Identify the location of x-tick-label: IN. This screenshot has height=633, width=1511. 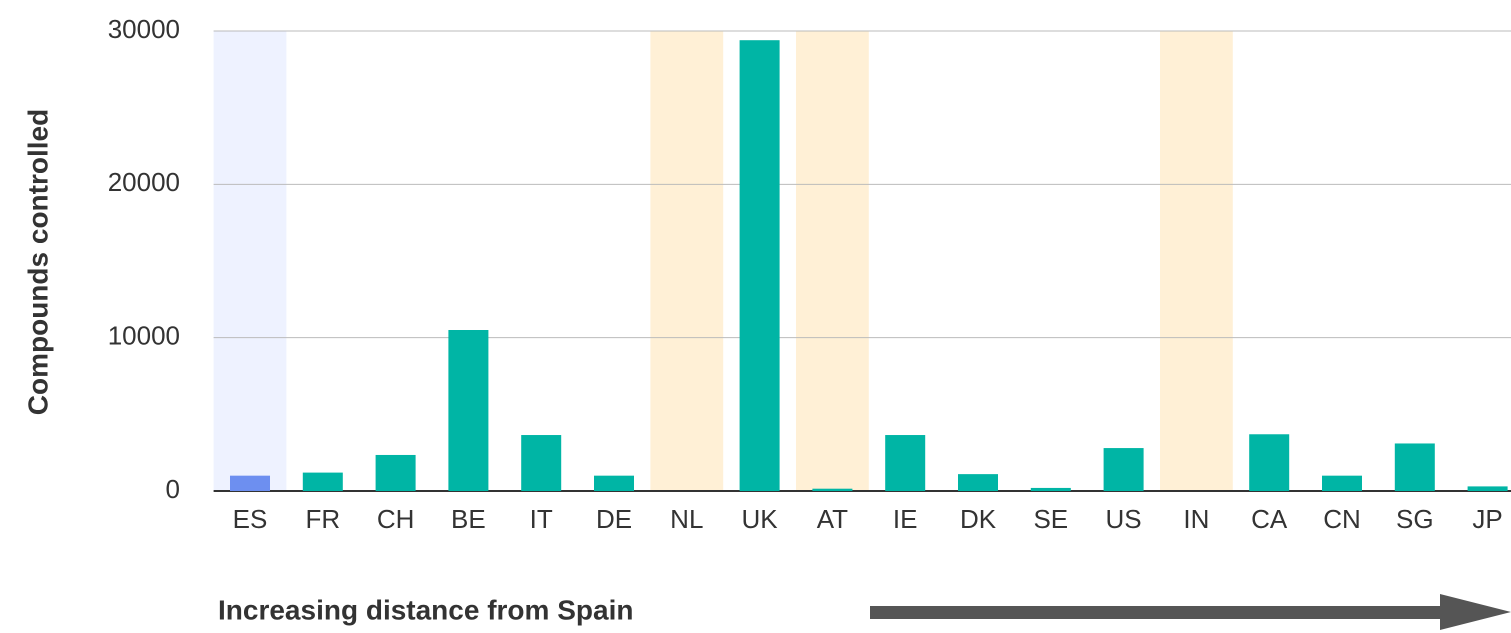
(1196, 519).